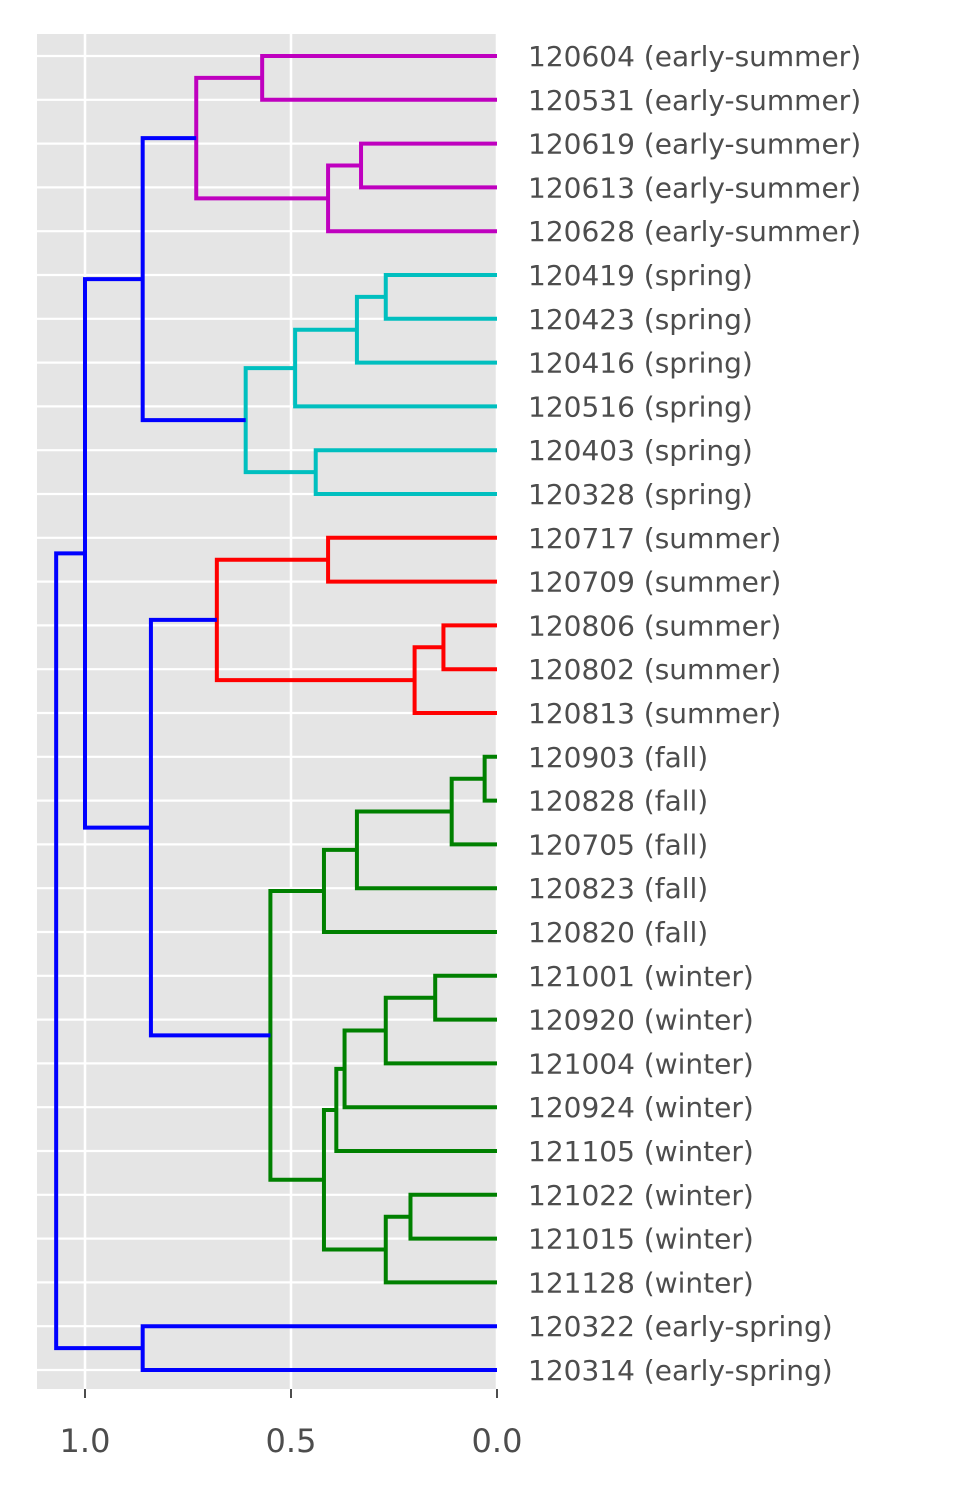 The width and height of the screenshot is (954, 1491). Describe the element at coordinates (641, 1020) in the screenshot. I see `leaf-label: 120920 (winter)` at that location.